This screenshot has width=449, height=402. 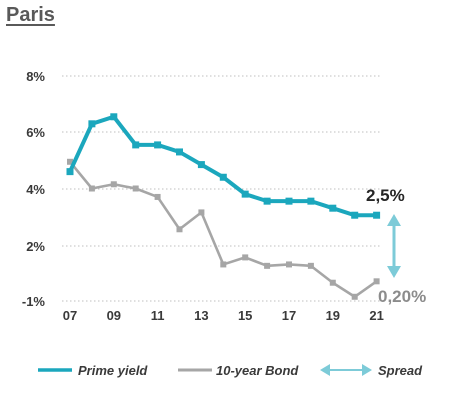 What do you see at coordinates (333, 315) in the screenshot?
I see `x-tick-label: 19` at bounding box center [333, 315].